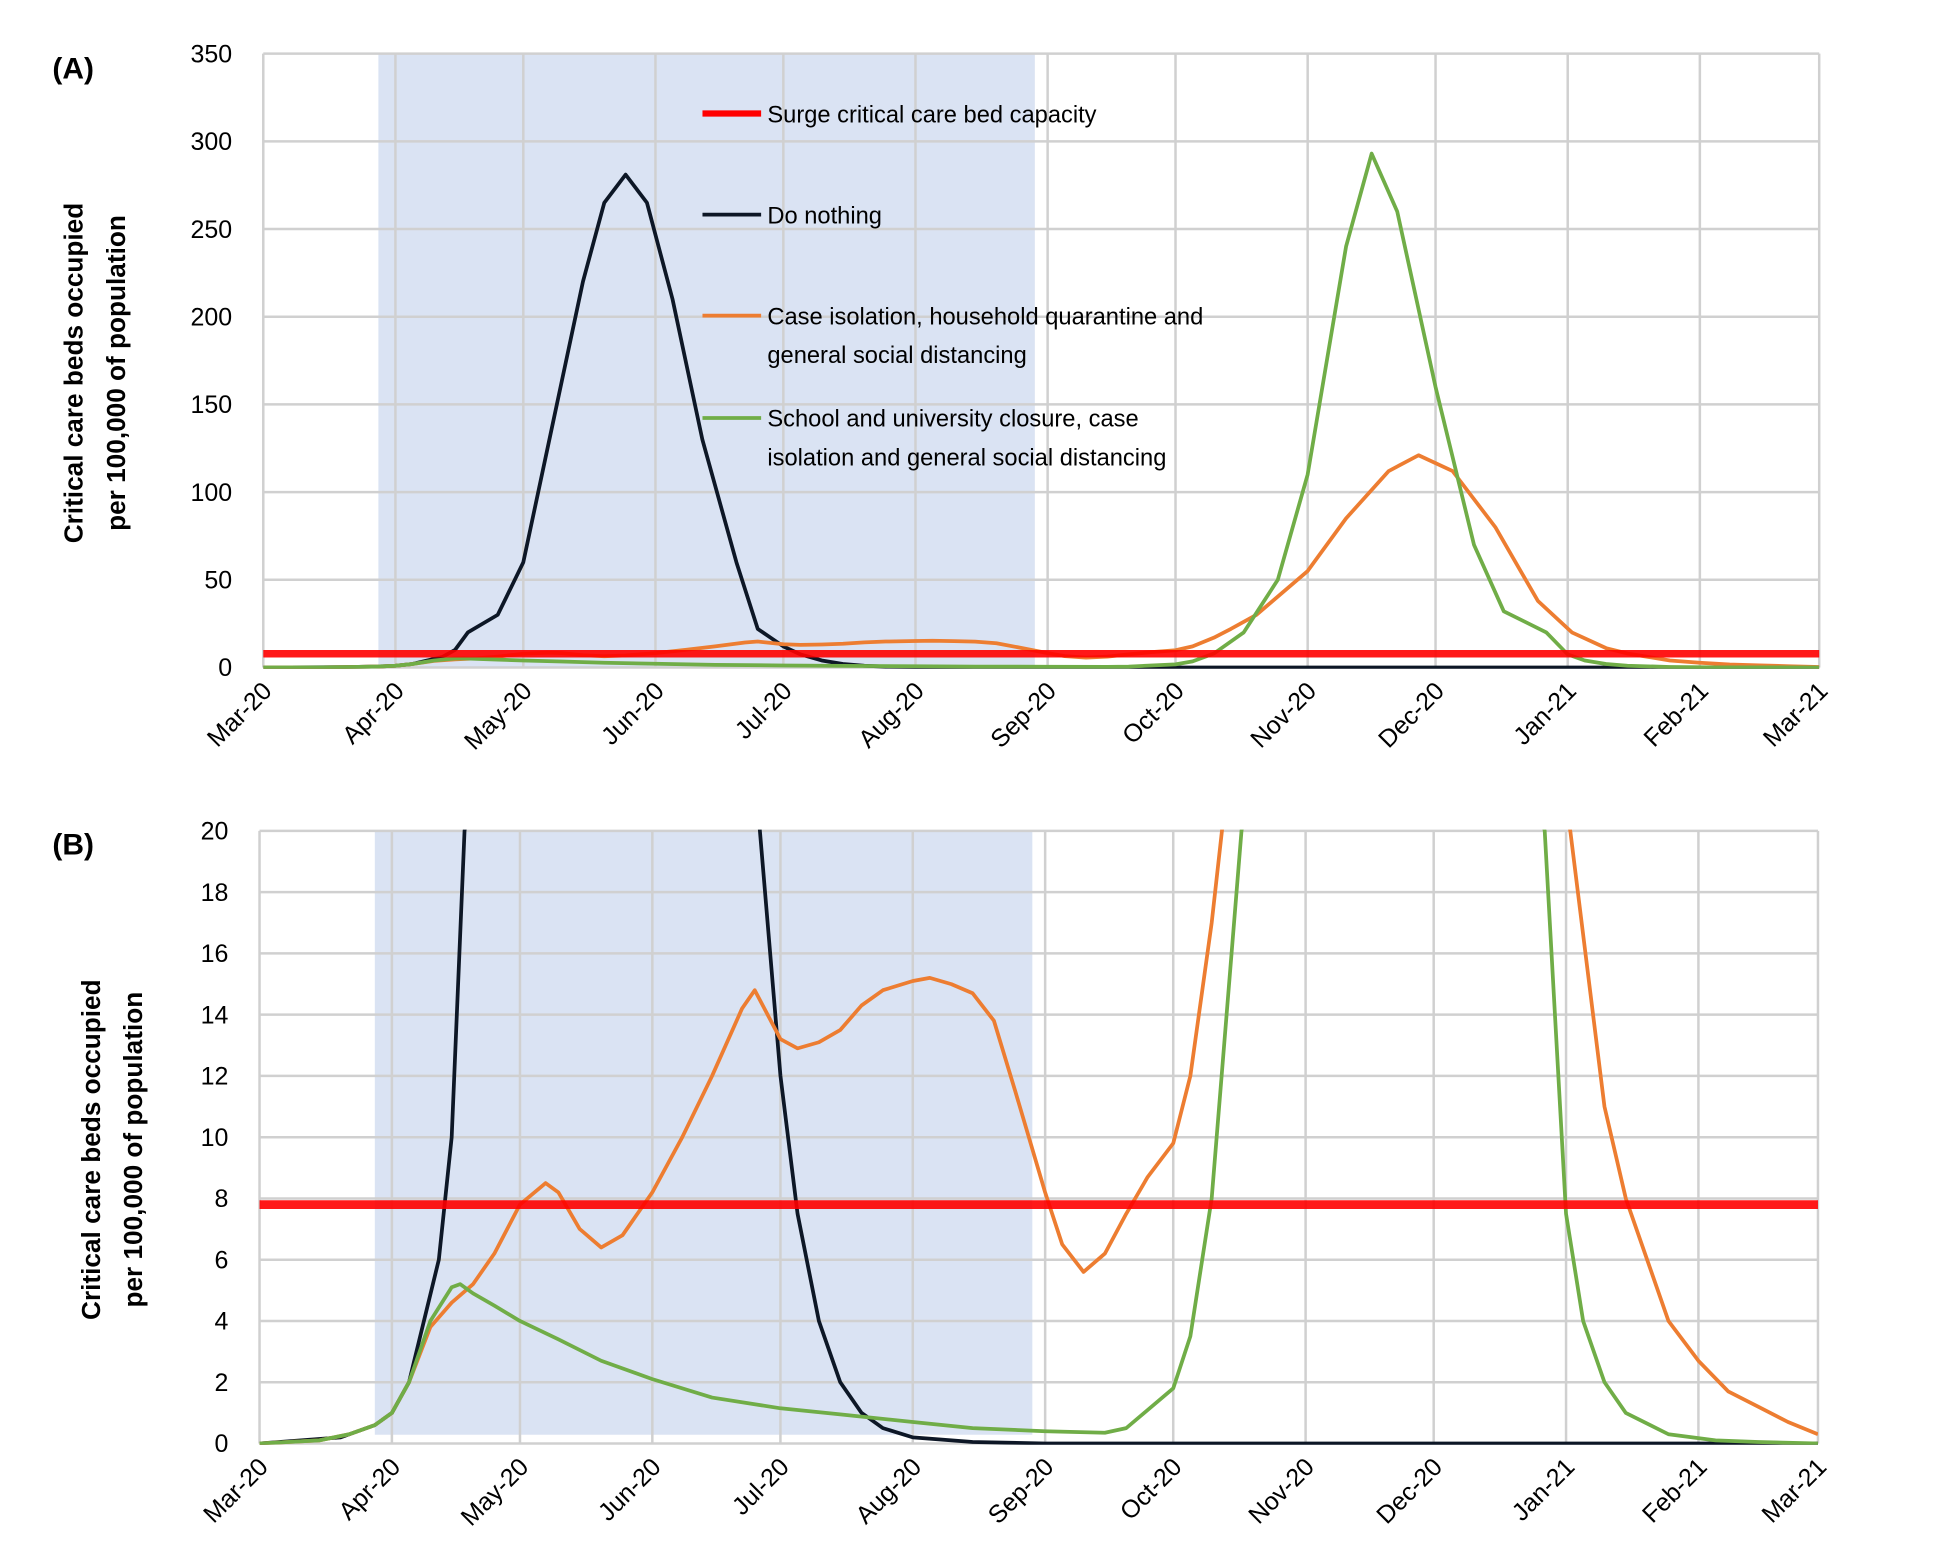 This screenshot has height=1562, width=1934. I want to click on y-tick-label: 100, so click(211, 493).